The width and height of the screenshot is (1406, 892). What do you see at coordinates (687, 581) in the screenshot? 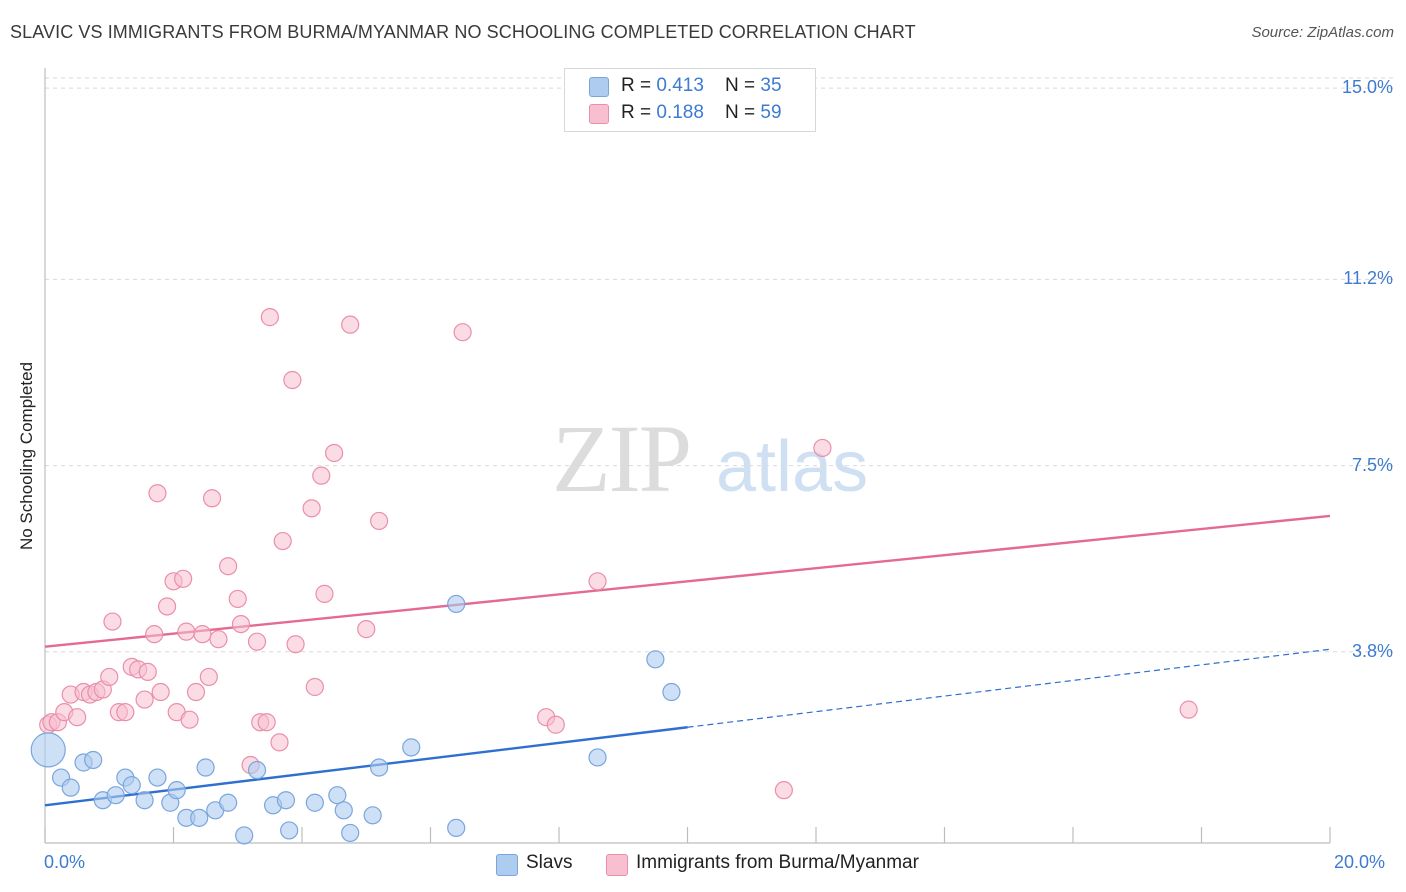
I see `trend-line-burma` at bounding box center [687, 581].